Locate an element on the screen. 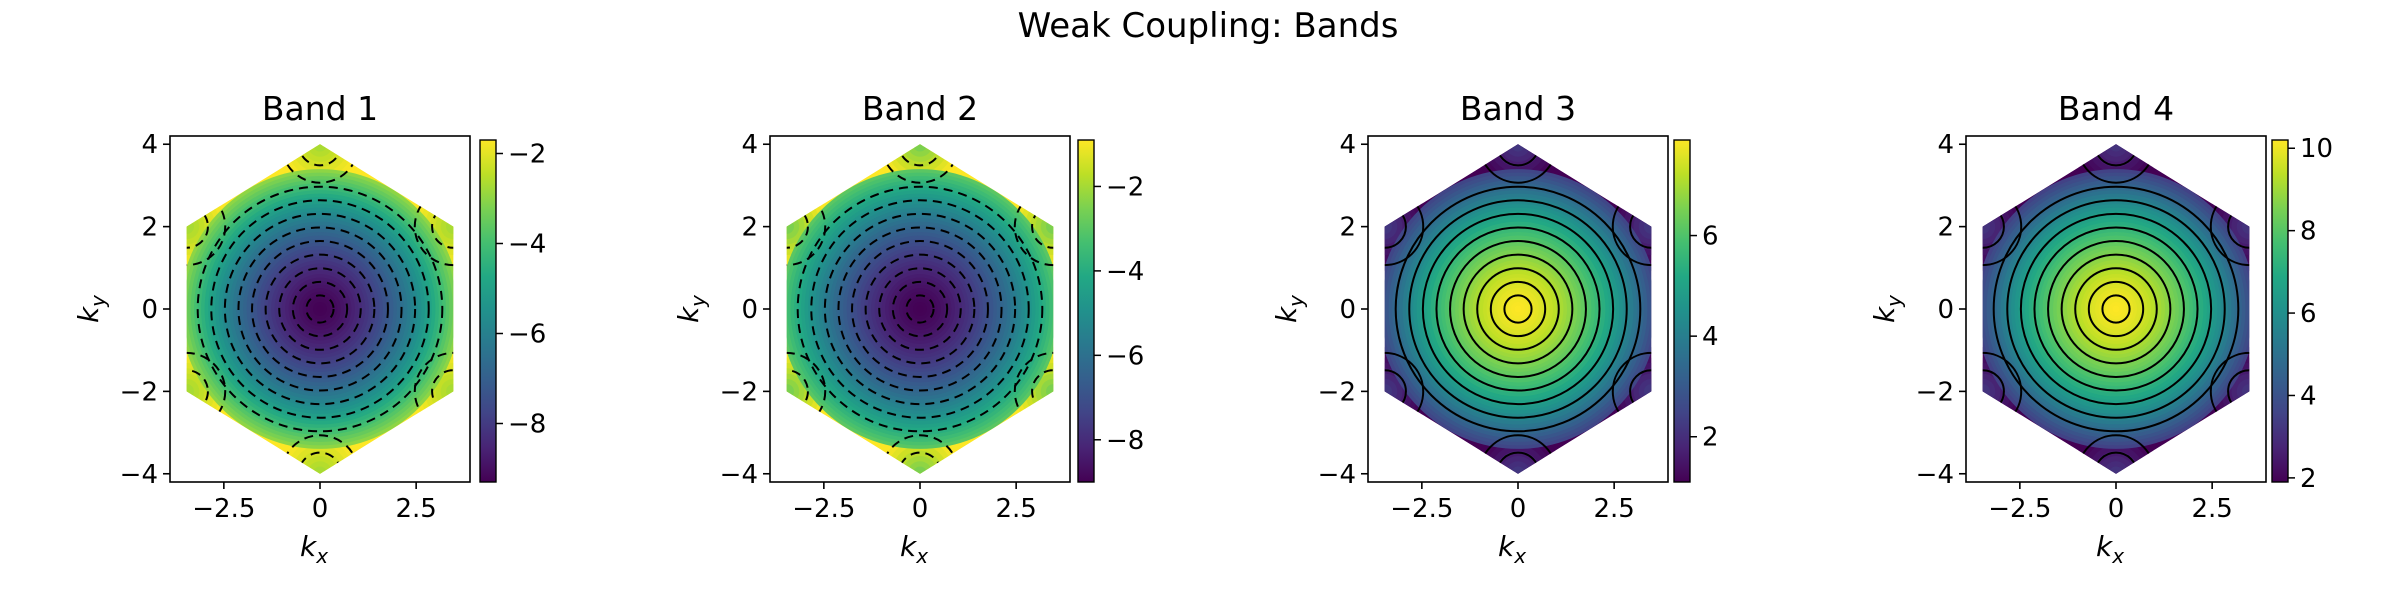 The height and width of the screenshot is (600, 2400). band-4-x-label: kx is located at coordinates (2110, 549).